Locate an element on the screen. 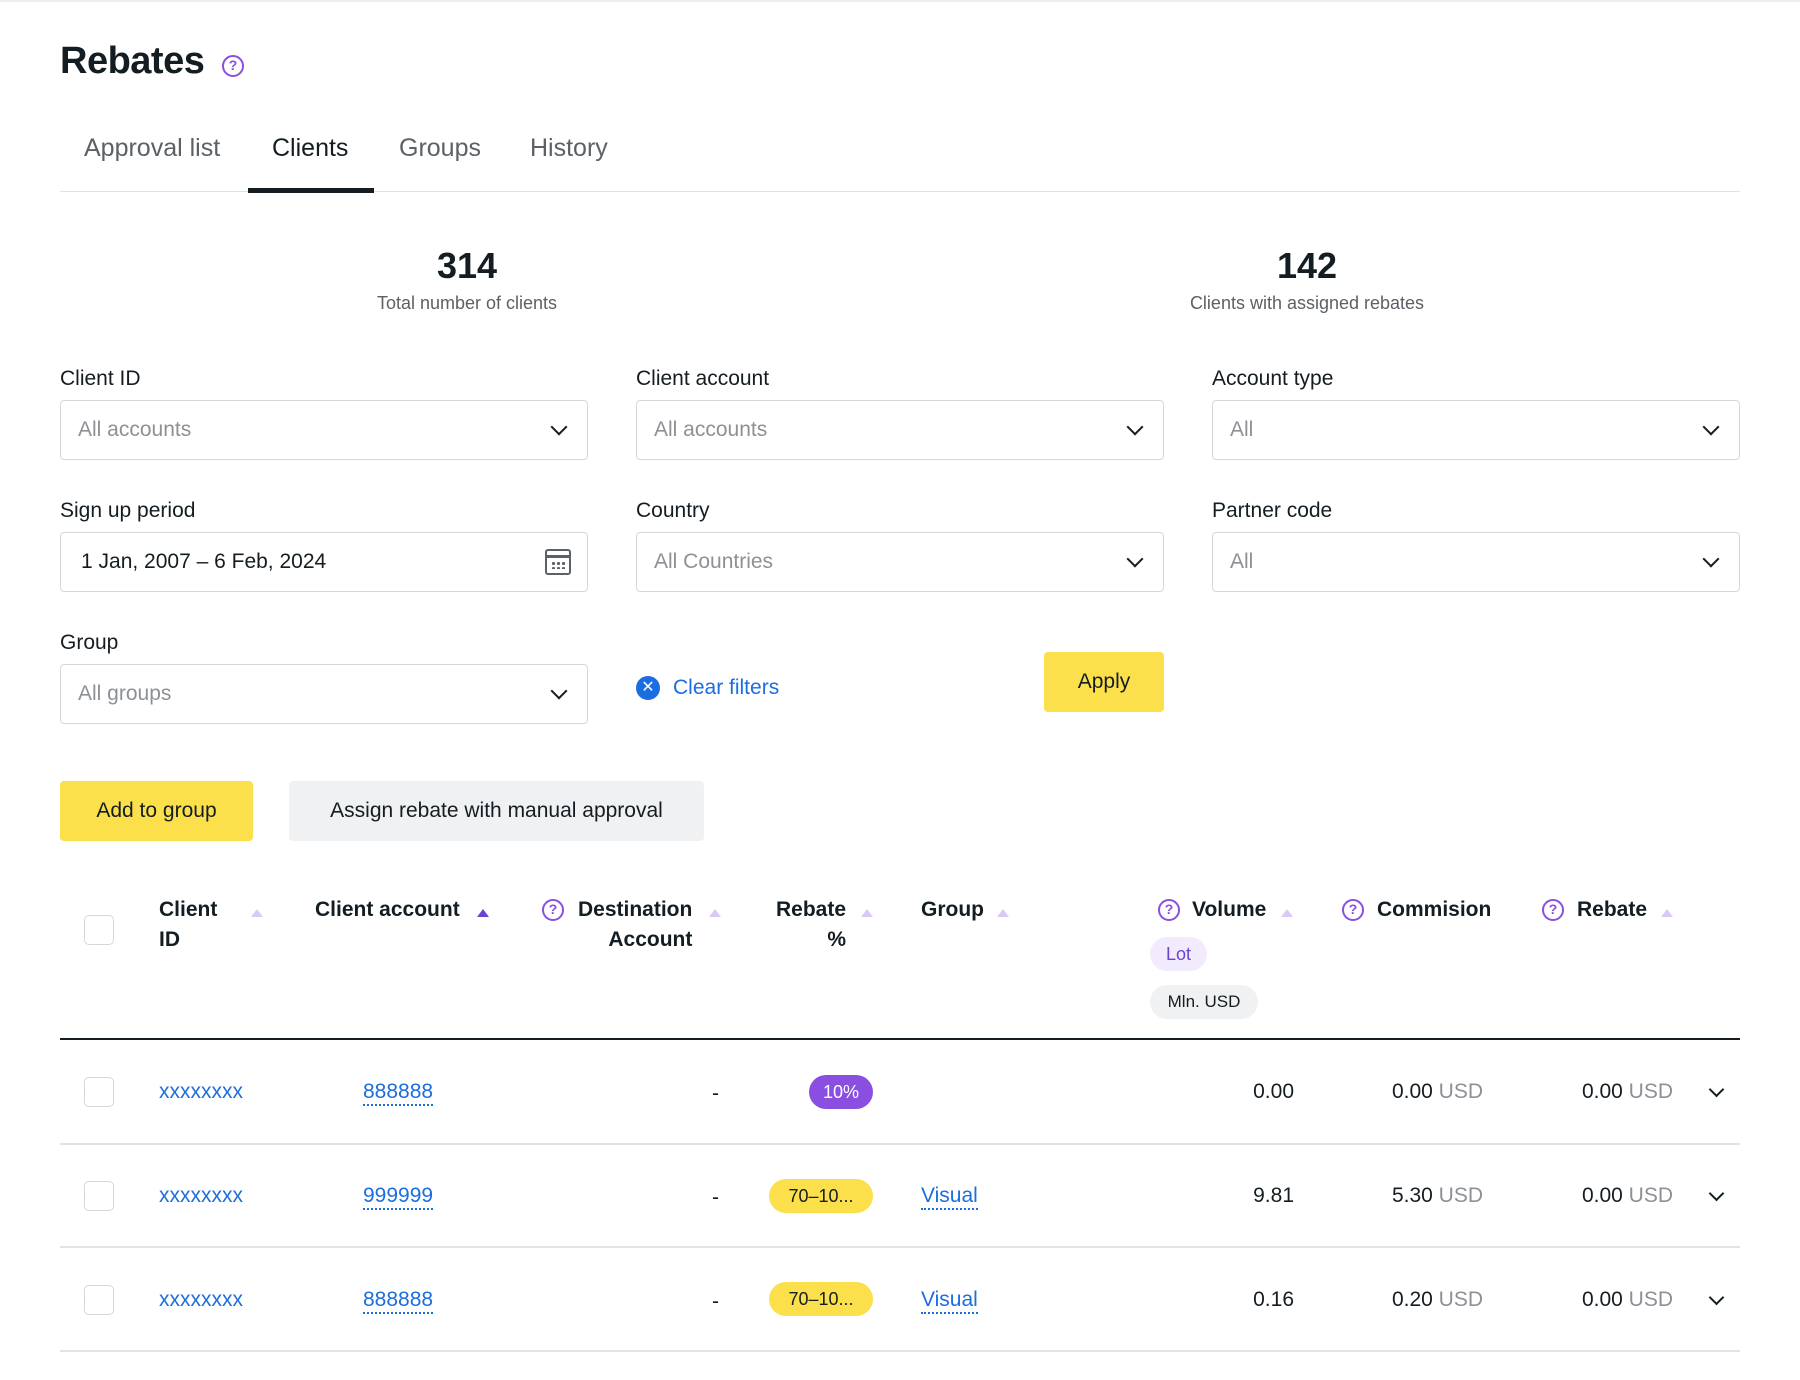  country-select: All Countries is located at coordinates (900, 562).